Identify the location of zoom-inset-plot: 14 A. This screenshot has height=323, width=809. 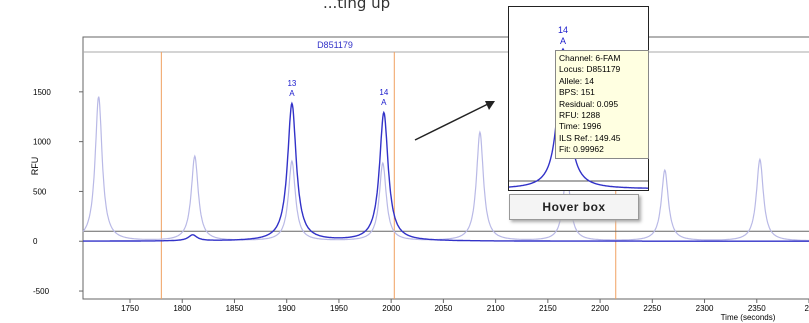
(578, 107).